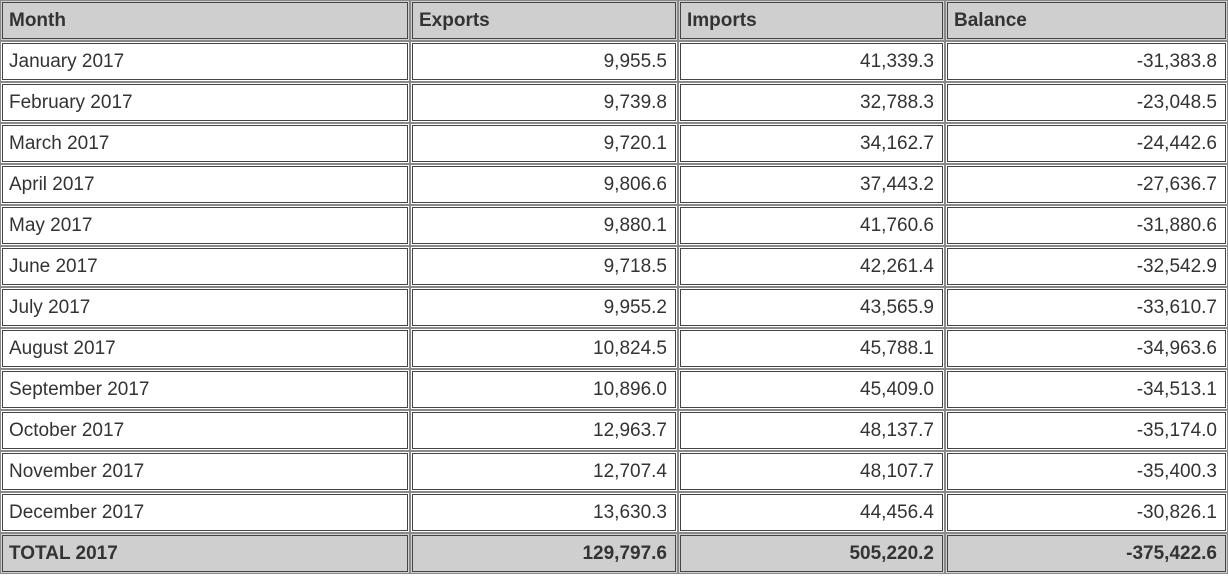  What do you see at coordinates (1086, 512) in the screenshot?
I see `balance-cell: -30,826.1` at bounding box center [1086, 512].